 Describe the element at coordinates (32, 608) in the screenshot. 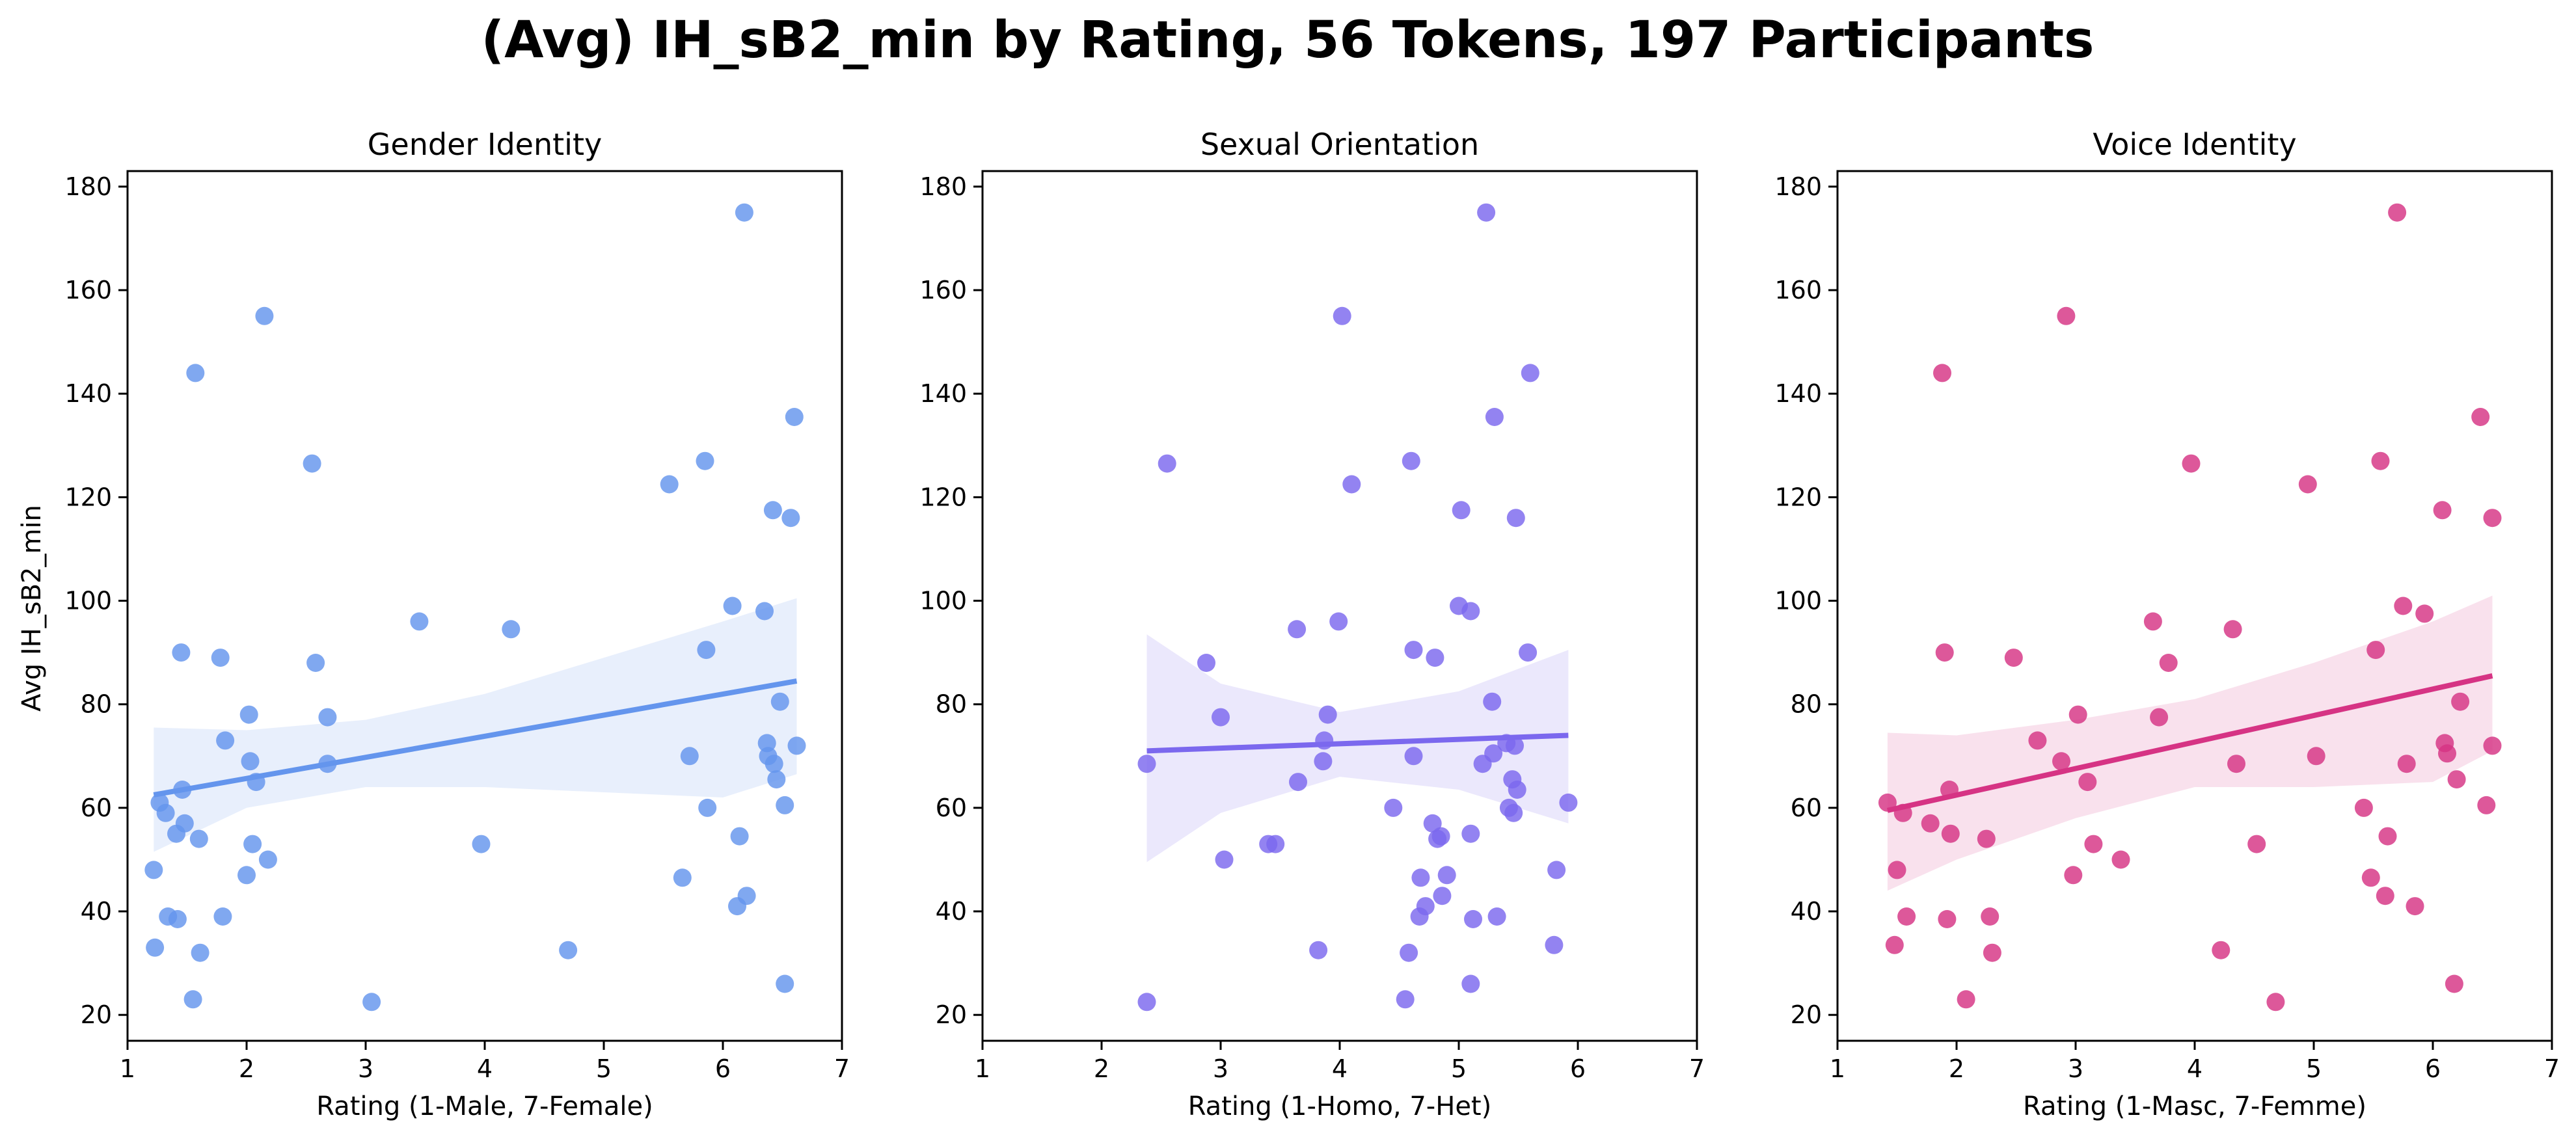

I see `y-axis-label: Avg IH_sB2_min` at that location.